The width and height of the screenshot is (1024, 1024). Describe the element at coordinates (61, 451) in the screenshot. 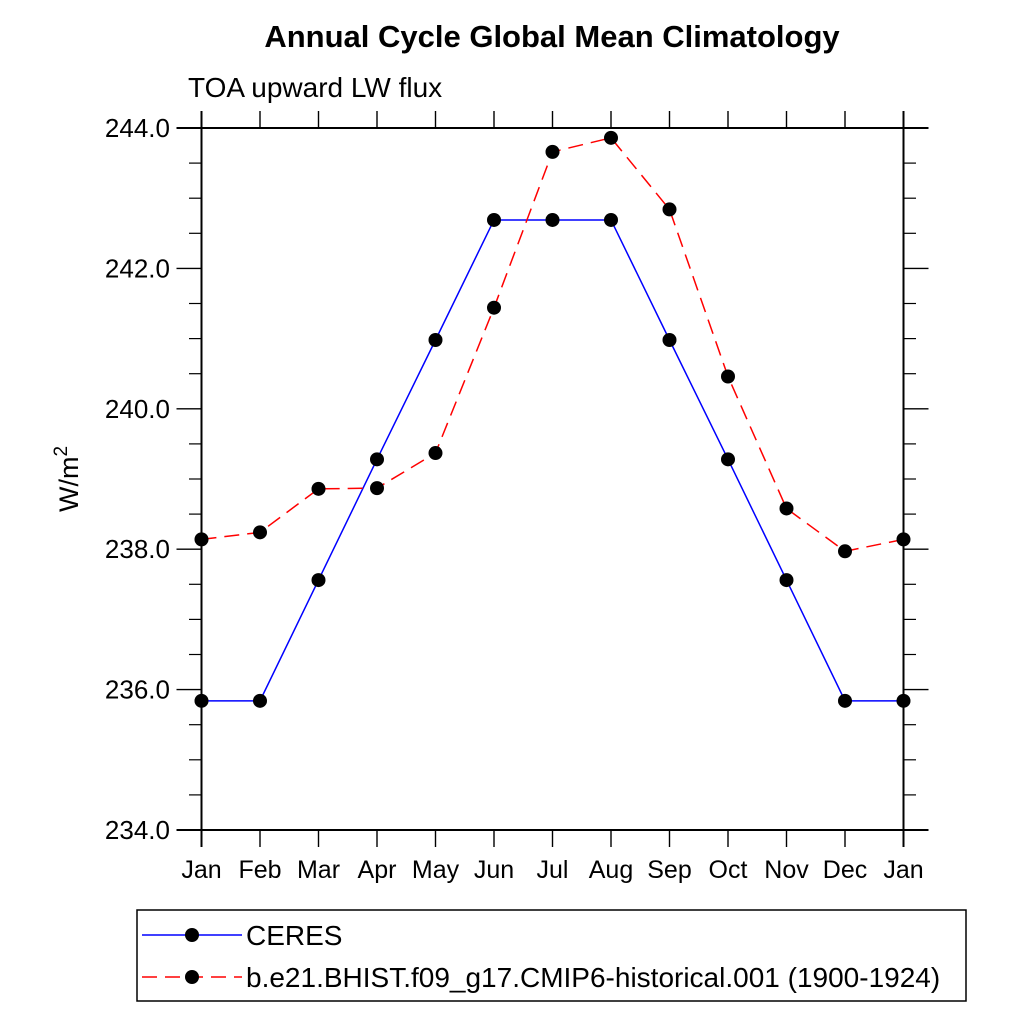

I see `y-axis-label-superscript: 2` at that location.